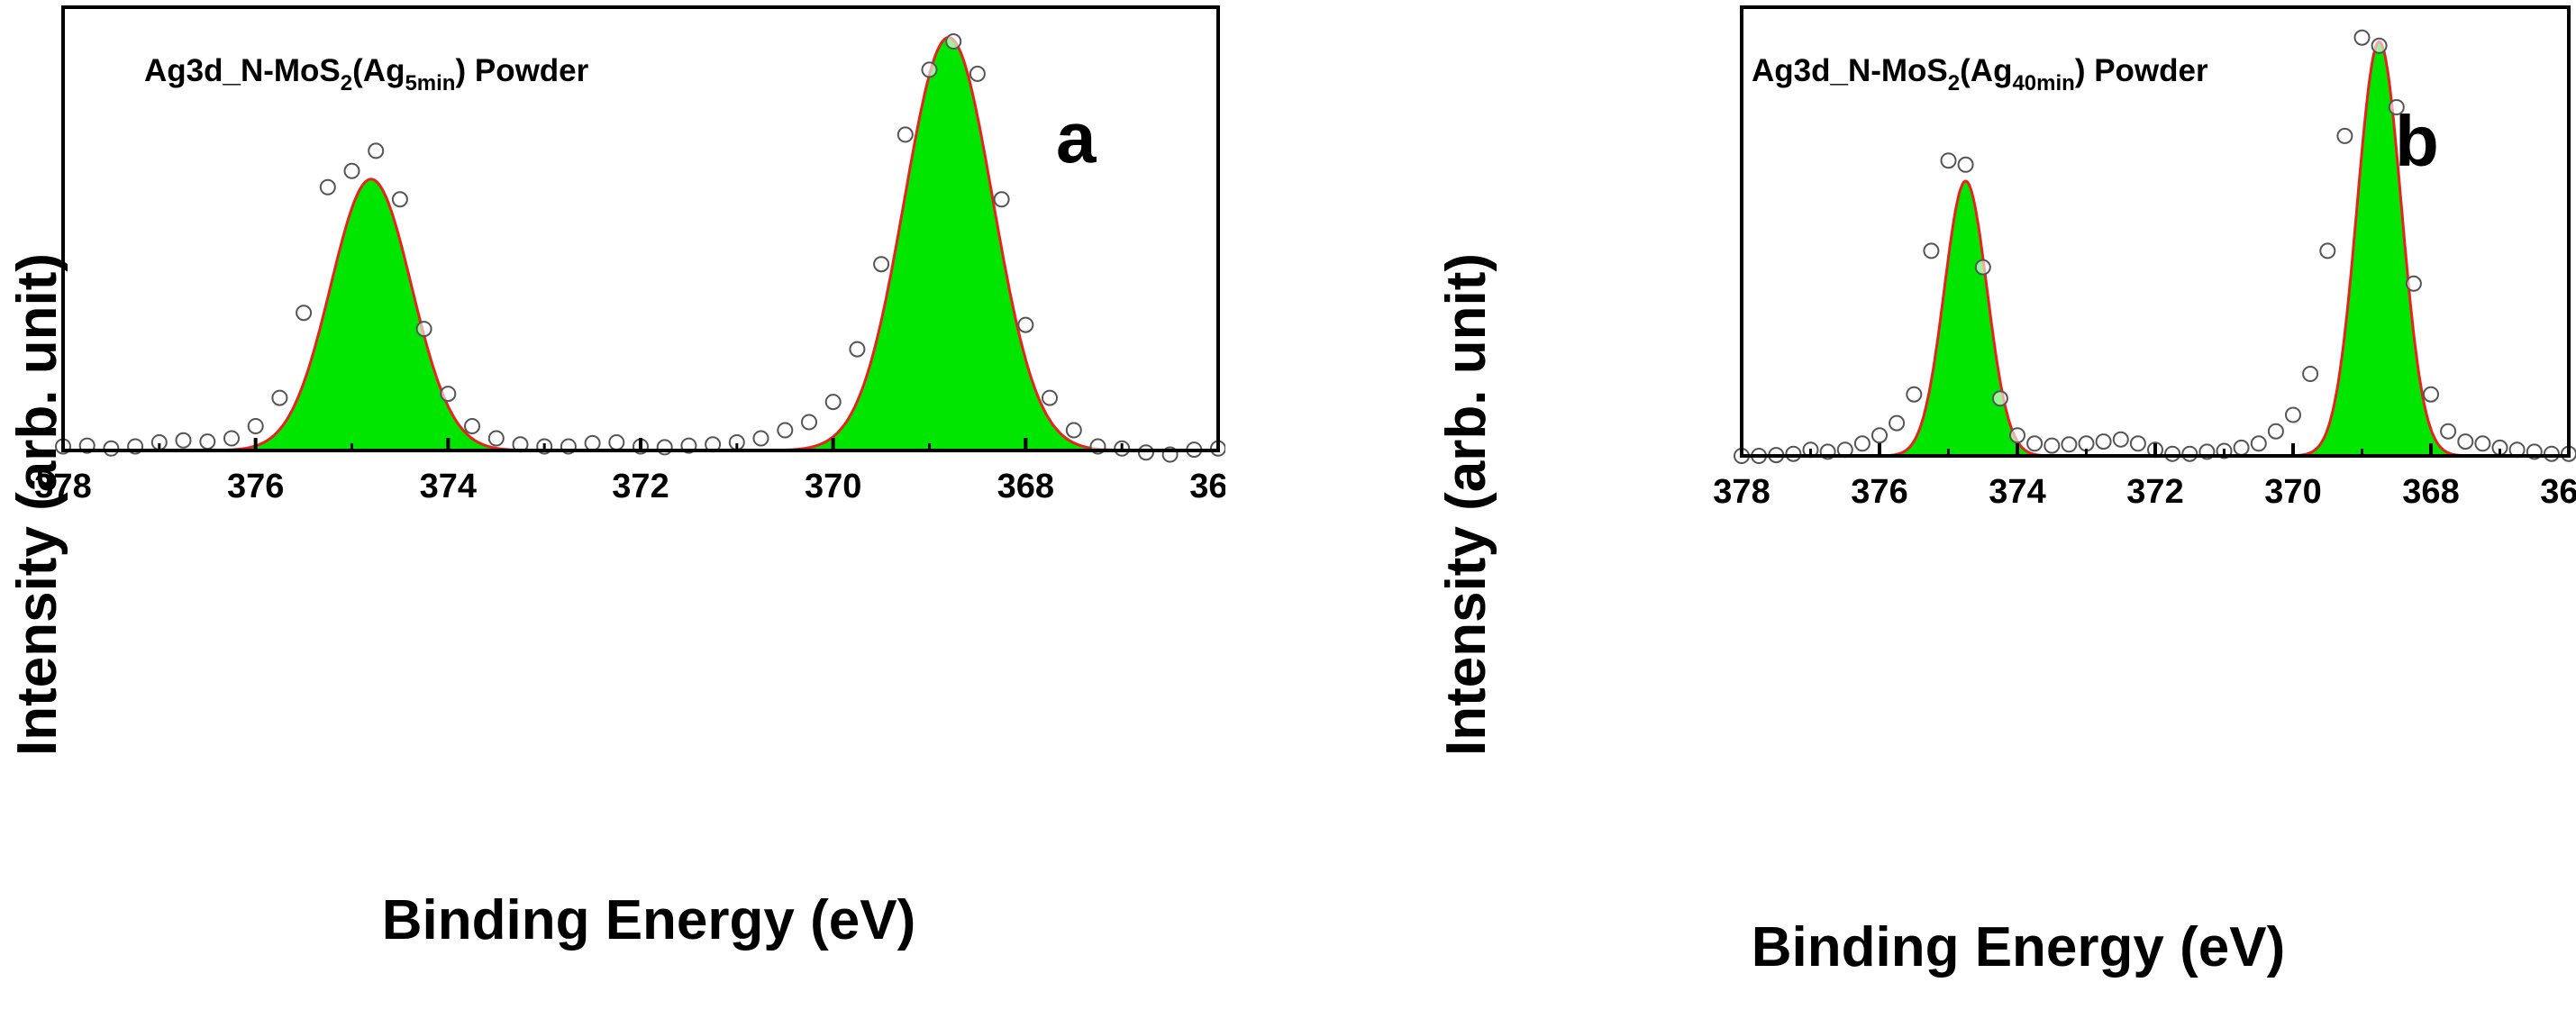  I want to click on x-tick-label: 372, so click(2154, 492).